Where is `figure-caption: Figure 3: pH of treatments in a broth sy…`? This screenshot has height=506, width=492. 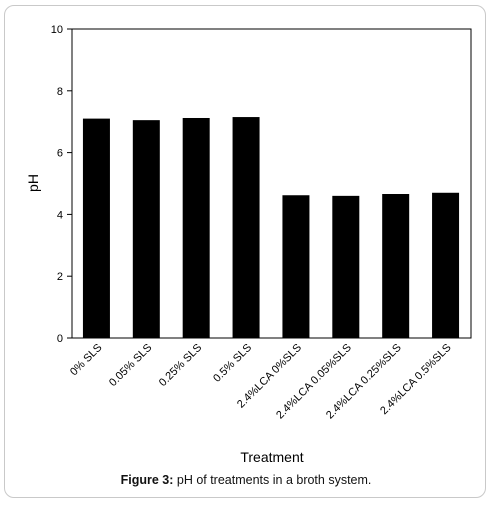
figure-caption: Figure 3: pH of treatments in a broth sy… is located at coordinates (246, 480).